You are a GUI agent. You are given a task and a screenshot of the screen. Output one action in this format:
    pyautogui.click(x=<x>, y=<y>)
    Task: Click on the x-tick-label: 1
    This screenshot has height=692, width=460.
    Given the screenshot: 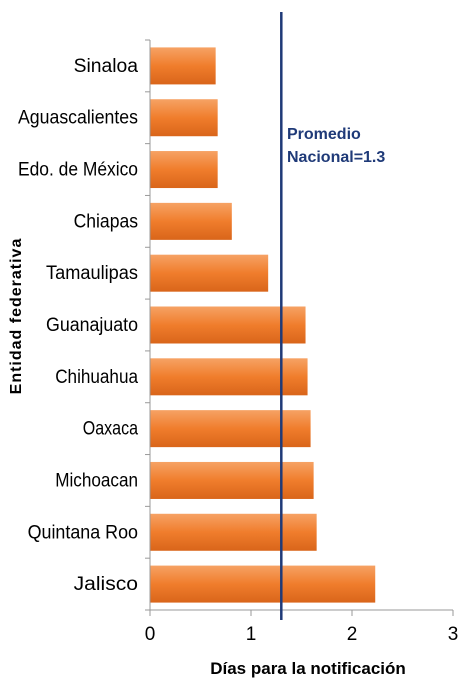 What is the action you would take?
    pyautogui.click(x=251, y=634)
    